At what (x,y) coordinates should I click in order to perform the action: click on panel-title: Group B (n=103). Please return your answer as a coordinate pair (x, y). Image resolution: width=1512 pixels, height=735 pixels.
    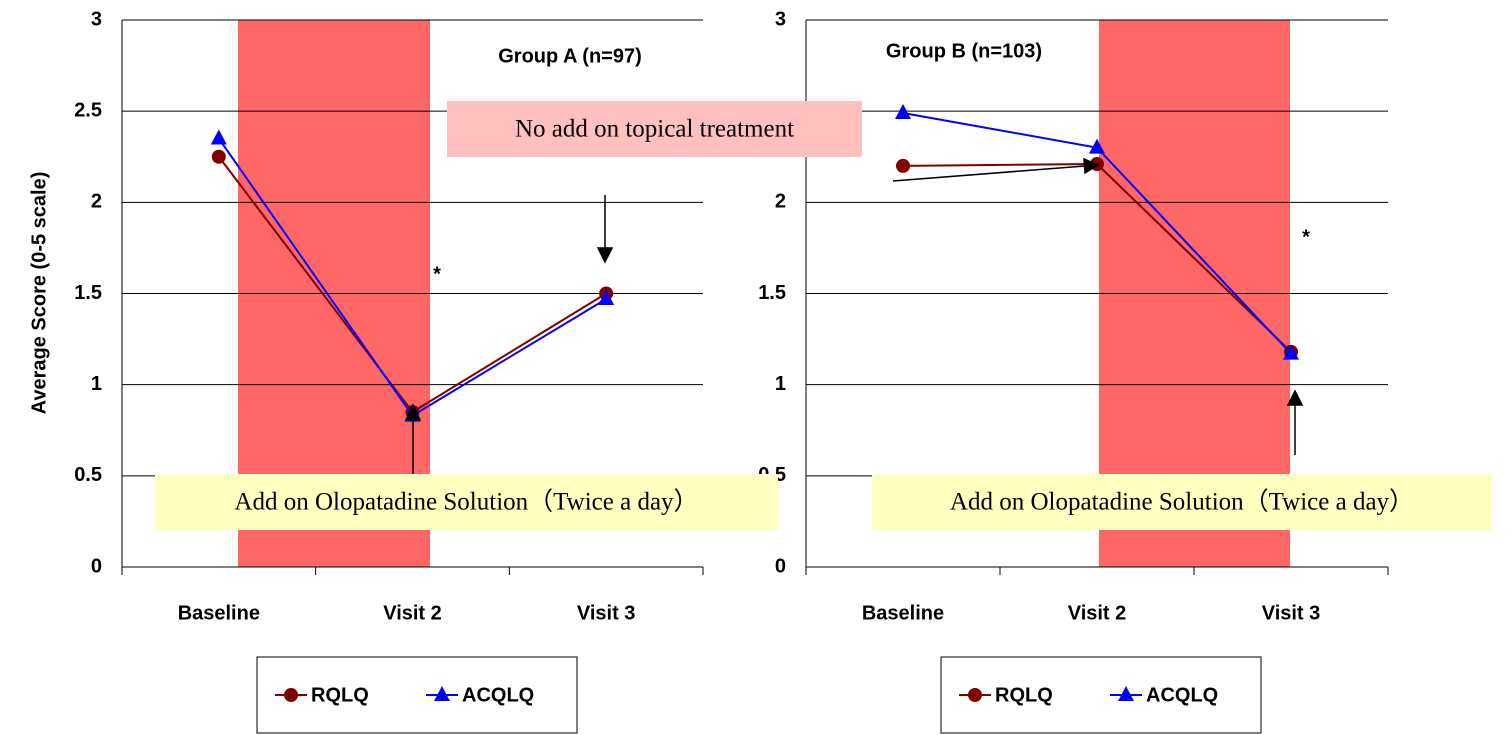
    Looking at the image, I should click on (964, 51).